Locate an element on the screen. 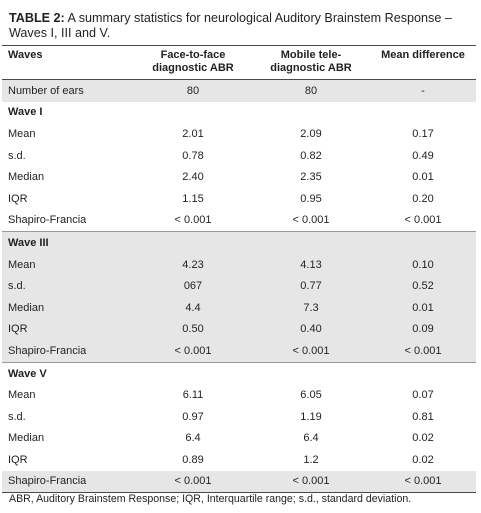 This screenshot has height=513, width=481. table-row: Number of ears 80 80 - is located at coordinates (239, 90).